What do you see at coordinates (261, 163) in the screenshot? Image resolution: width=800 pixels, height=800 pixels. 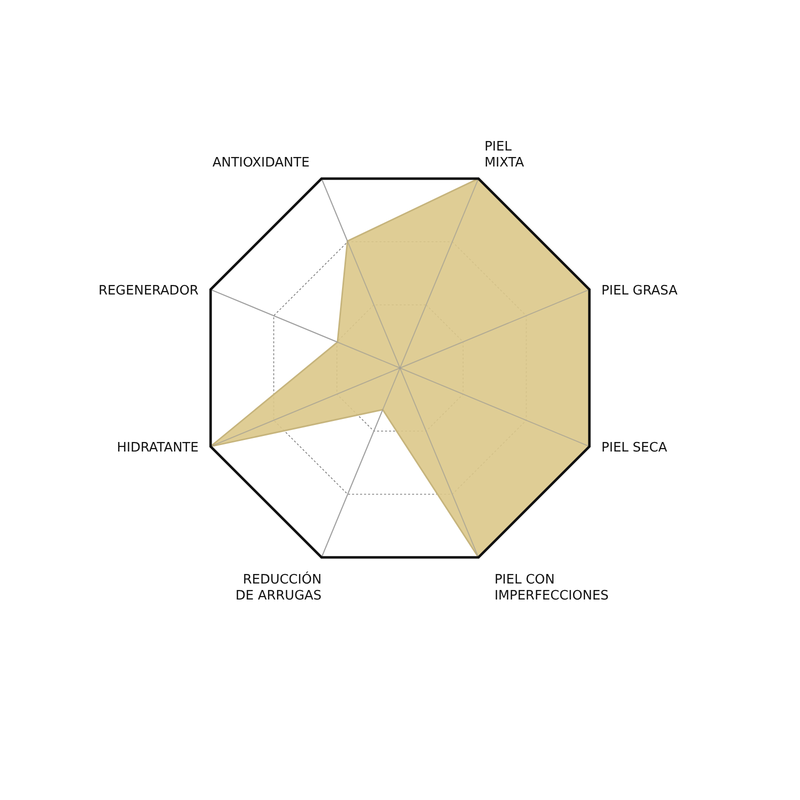 I see `spoke-label: ANTIOXIDANTE` at bounding box center [261, 163].